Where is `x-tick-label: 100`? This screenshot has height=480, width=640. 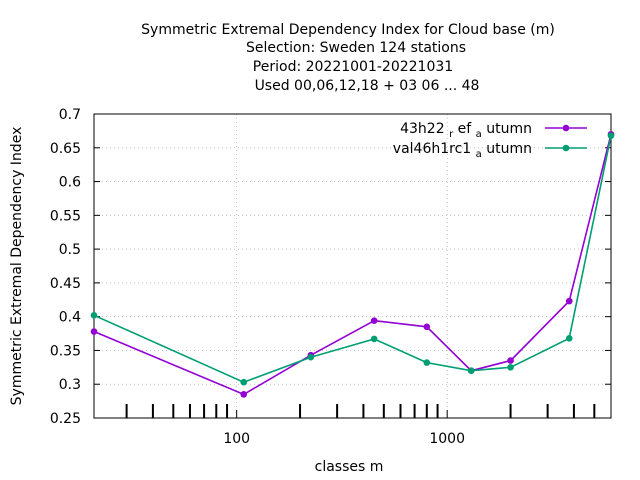
x-tick-label: 100 is located at coordinates (236, 439).